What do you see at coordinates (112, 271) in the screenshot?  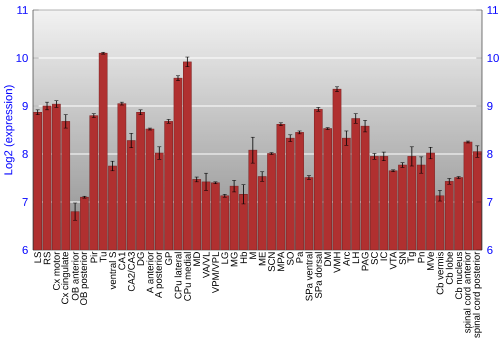 I see `x-tick-label: ventral S` at bounding box center [112, 271].